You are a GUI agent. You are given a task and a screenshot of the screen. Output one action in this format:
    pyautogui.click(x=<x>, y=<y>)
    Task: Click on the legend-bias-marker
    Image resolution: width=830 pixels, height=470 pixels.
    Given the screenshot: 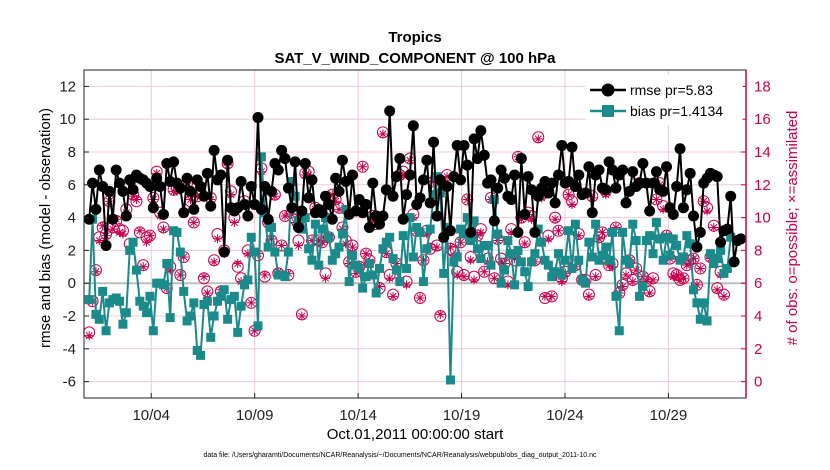 What is the action you would take?
    pyautogui.click(x=608, y=111)
    